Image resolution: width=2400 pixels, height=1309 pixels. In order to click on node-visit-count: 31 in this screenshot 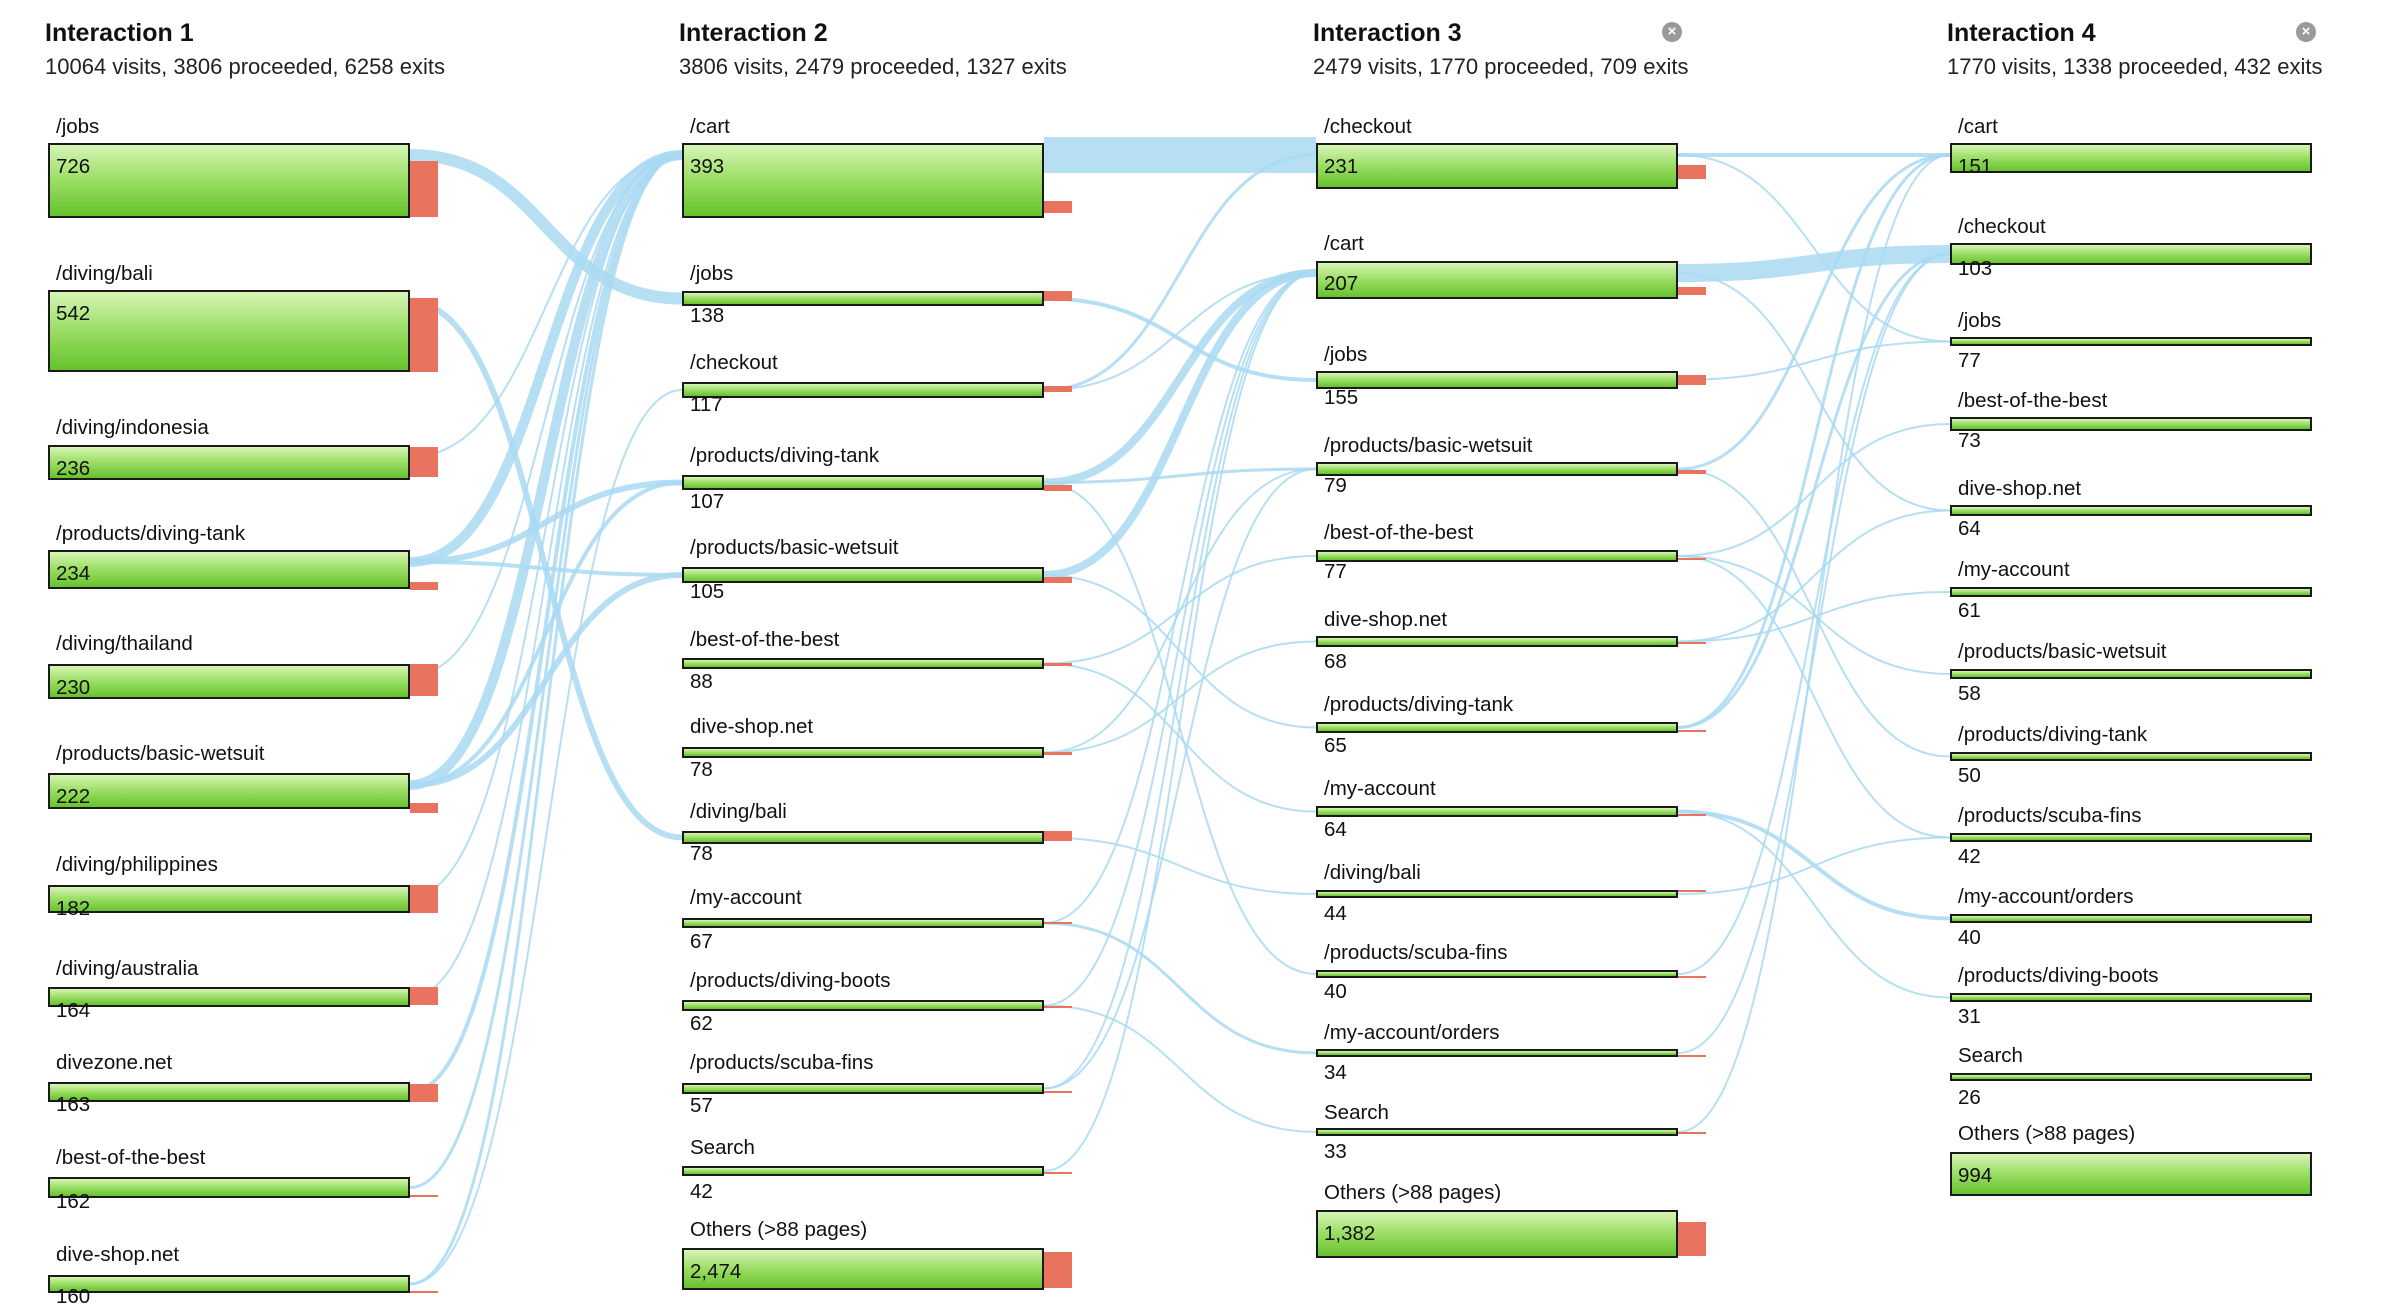, I will do `click(1969, 1016)`.